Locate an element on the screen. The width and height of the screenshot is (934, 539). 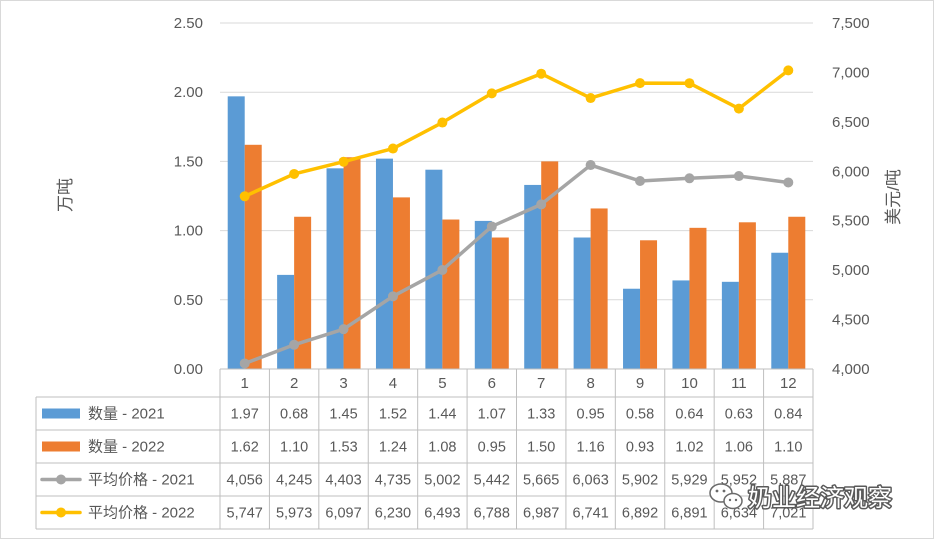
table-cell-series3-cat8: 6,063 is located at coordinates (590, 481).